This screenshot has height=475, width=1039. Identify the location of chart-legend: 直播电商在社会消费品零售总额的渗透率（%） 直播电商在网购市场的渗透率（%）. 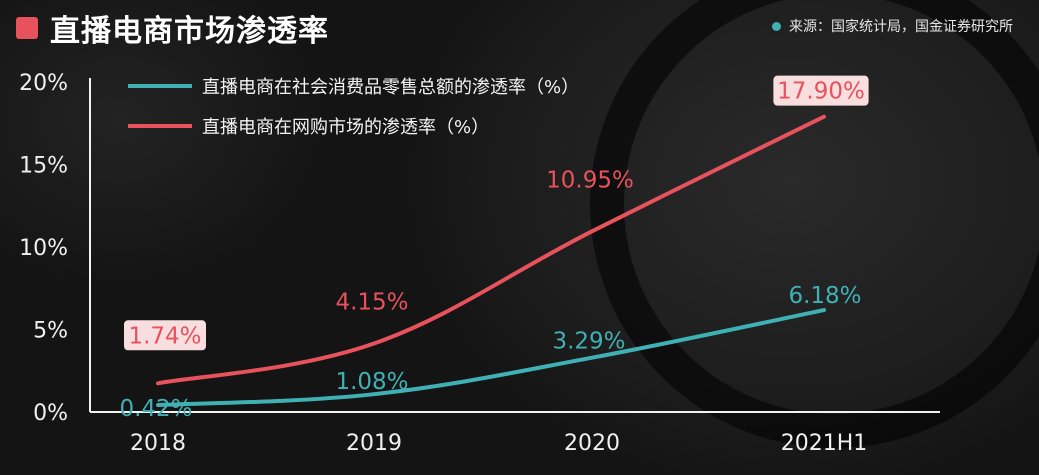
(353, 107).